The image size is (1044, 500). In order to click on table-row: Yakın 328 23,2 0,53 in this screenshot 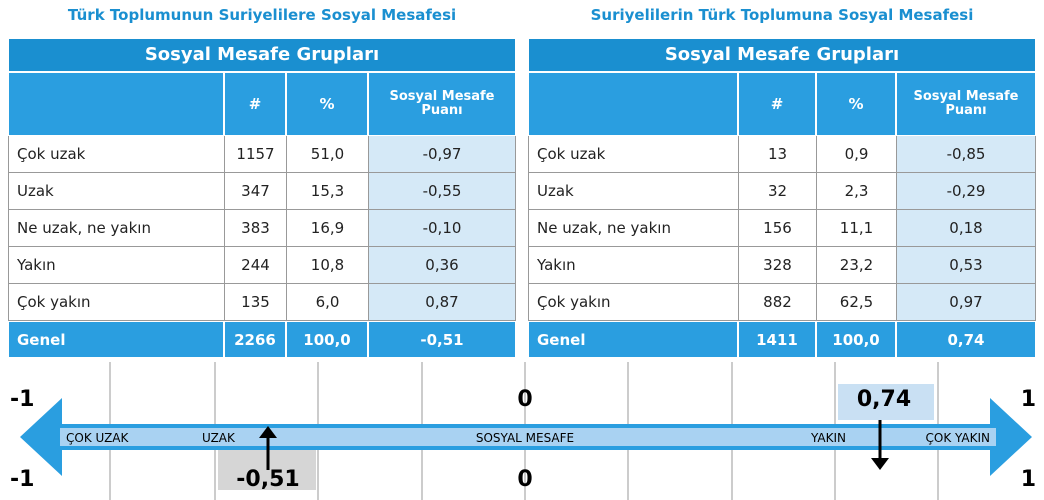, I will do `click(782, 265)`.